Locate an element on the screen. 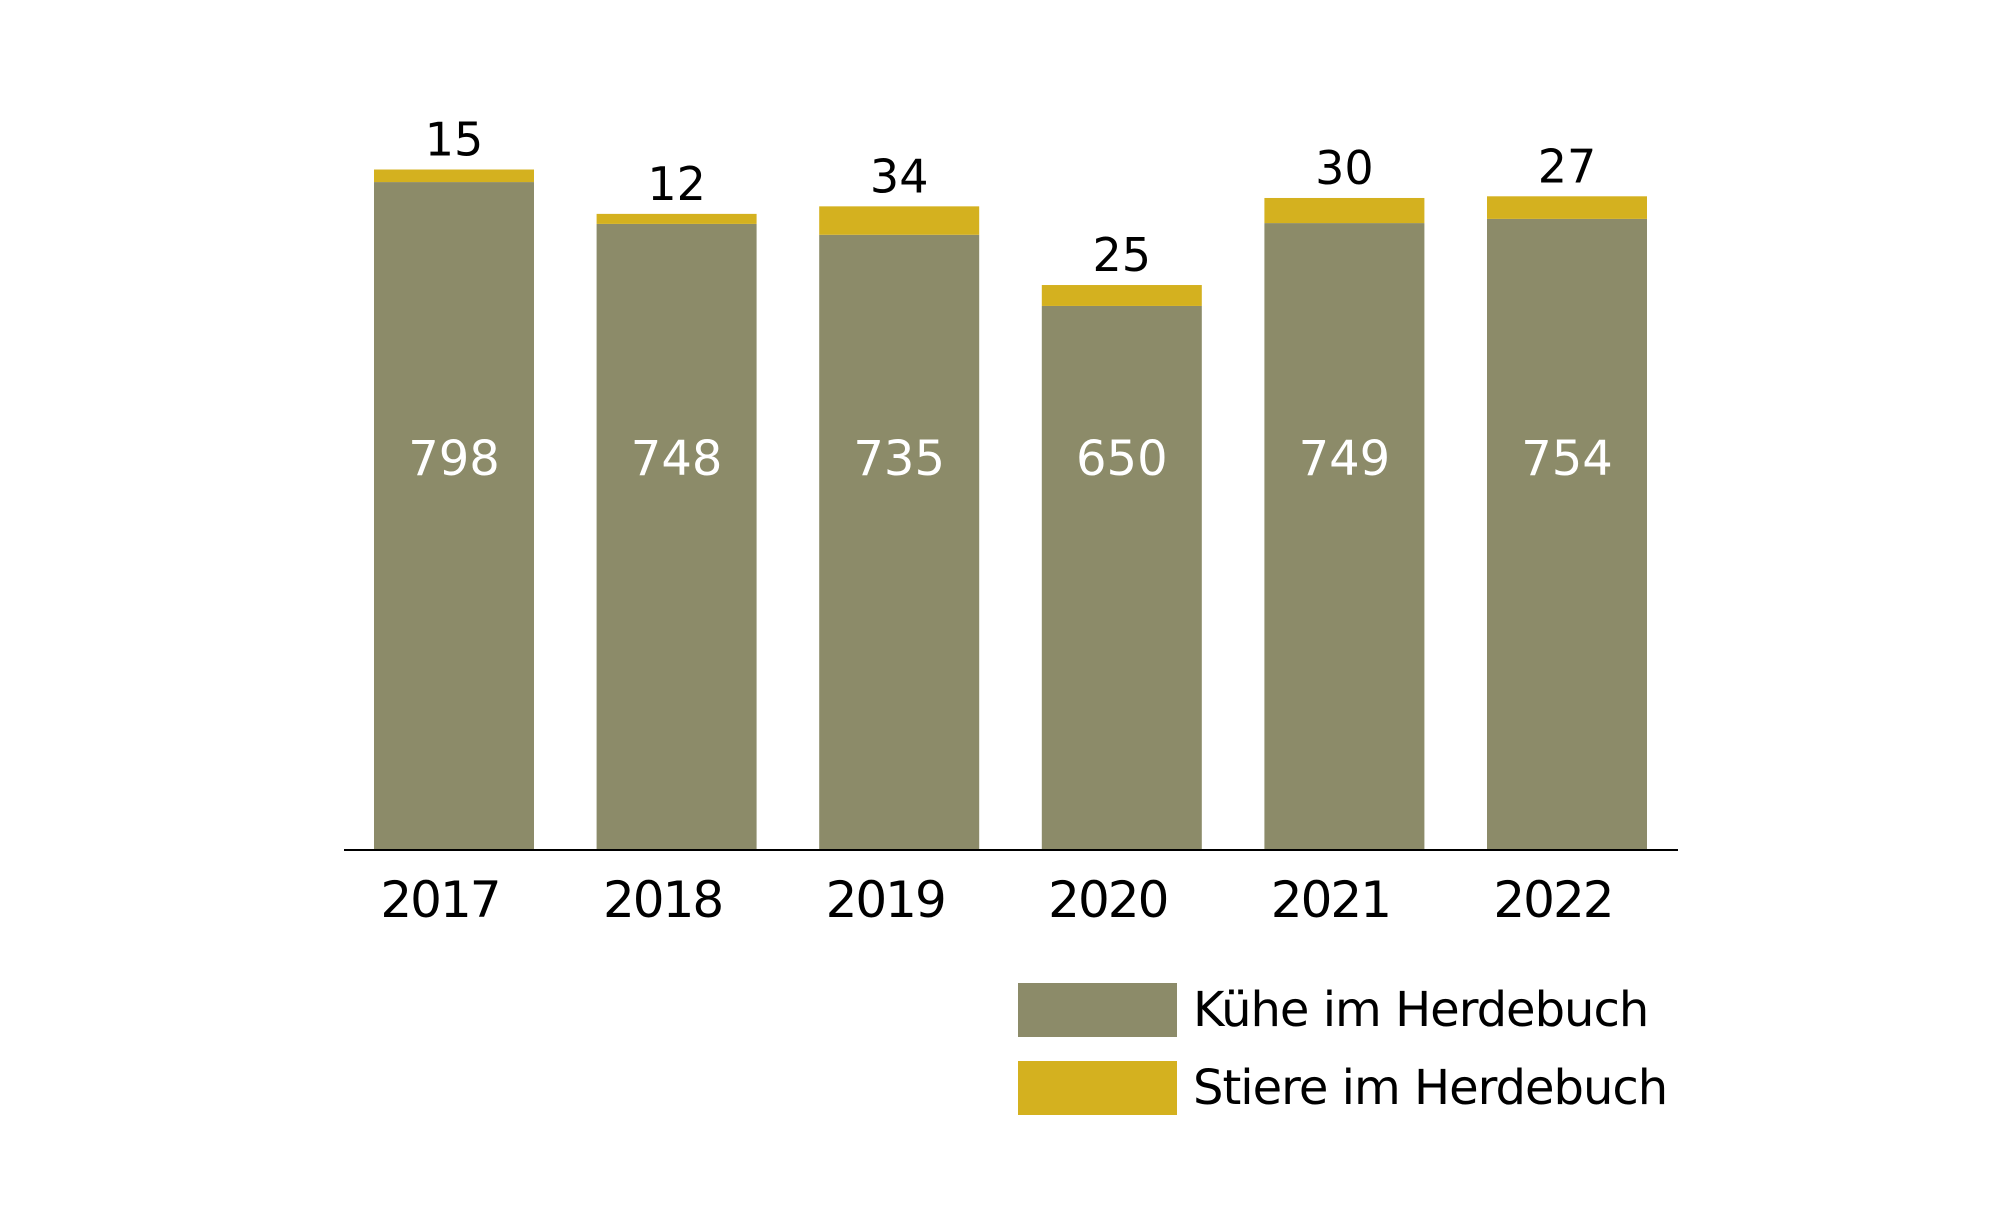  data-label-stiere-2020: 25 is located at coordinates (1122, 255).